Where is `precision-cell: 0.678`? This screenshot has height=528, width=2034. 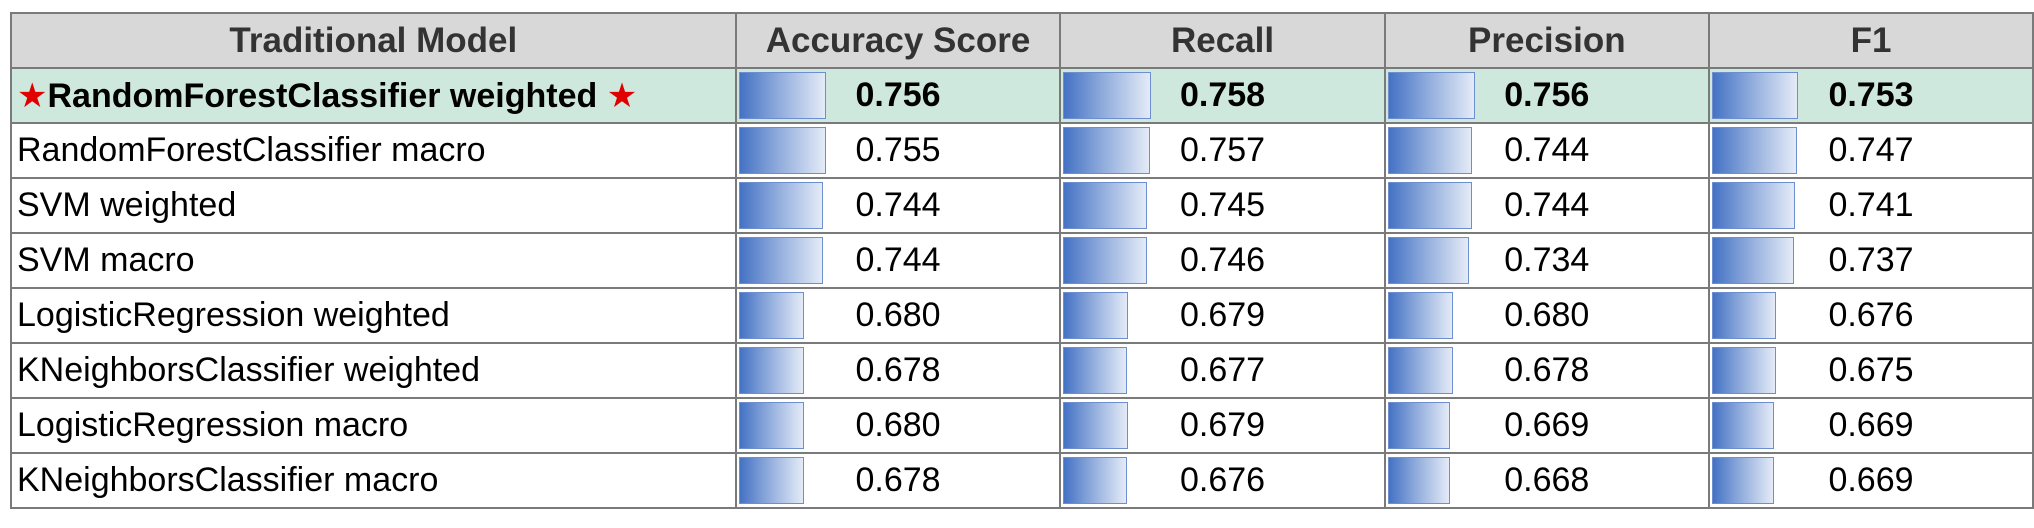
precision-cell: 0.678 is located at coordinates (1547, 370).